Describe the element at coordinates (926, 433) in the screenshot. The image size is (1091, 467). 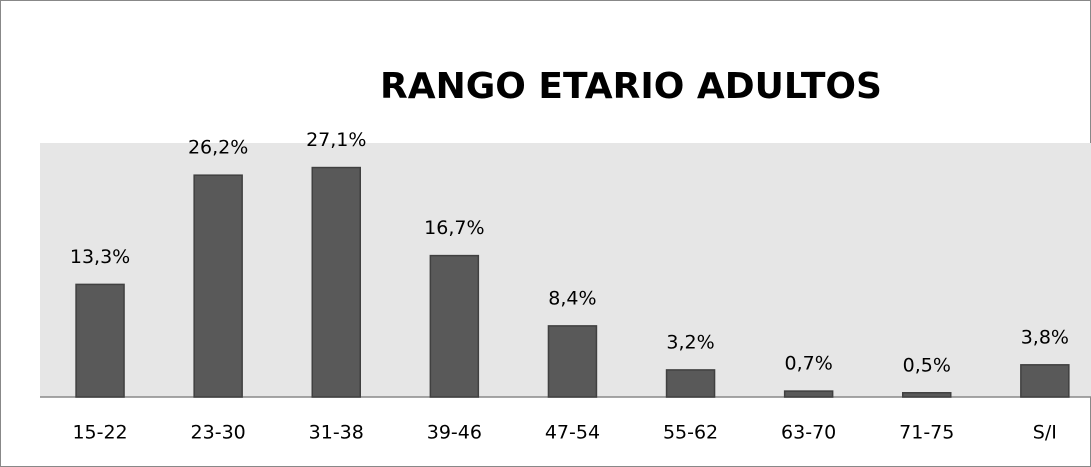
I see `x-tick-label: 71-75` at that location.